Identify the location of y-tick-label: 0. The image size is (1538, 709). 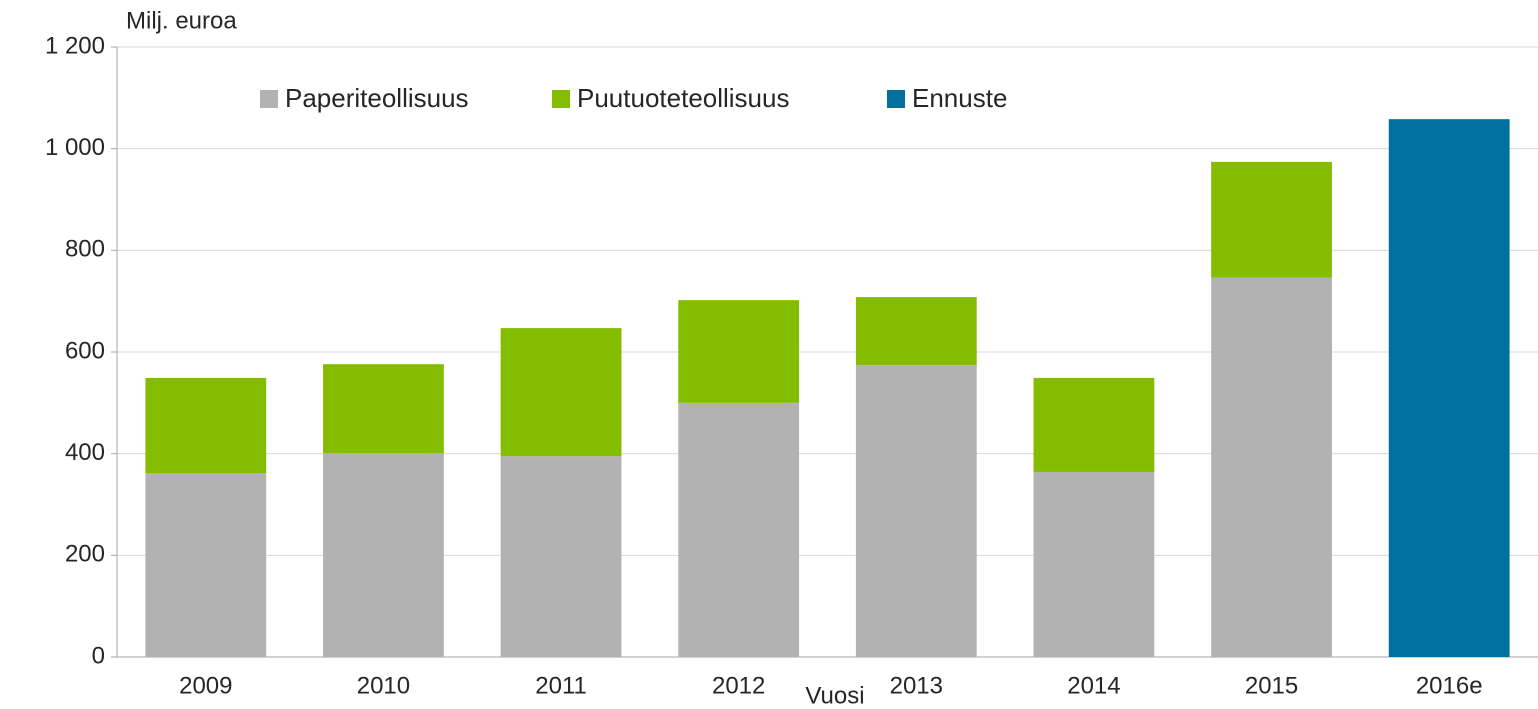
(98, 655).